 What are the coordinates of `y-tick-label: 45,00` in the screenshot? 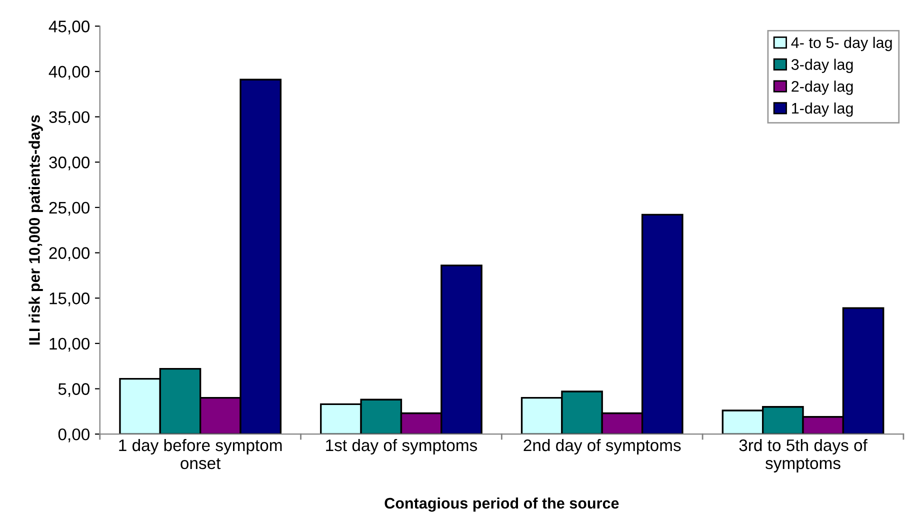 It's located at (69, 27).